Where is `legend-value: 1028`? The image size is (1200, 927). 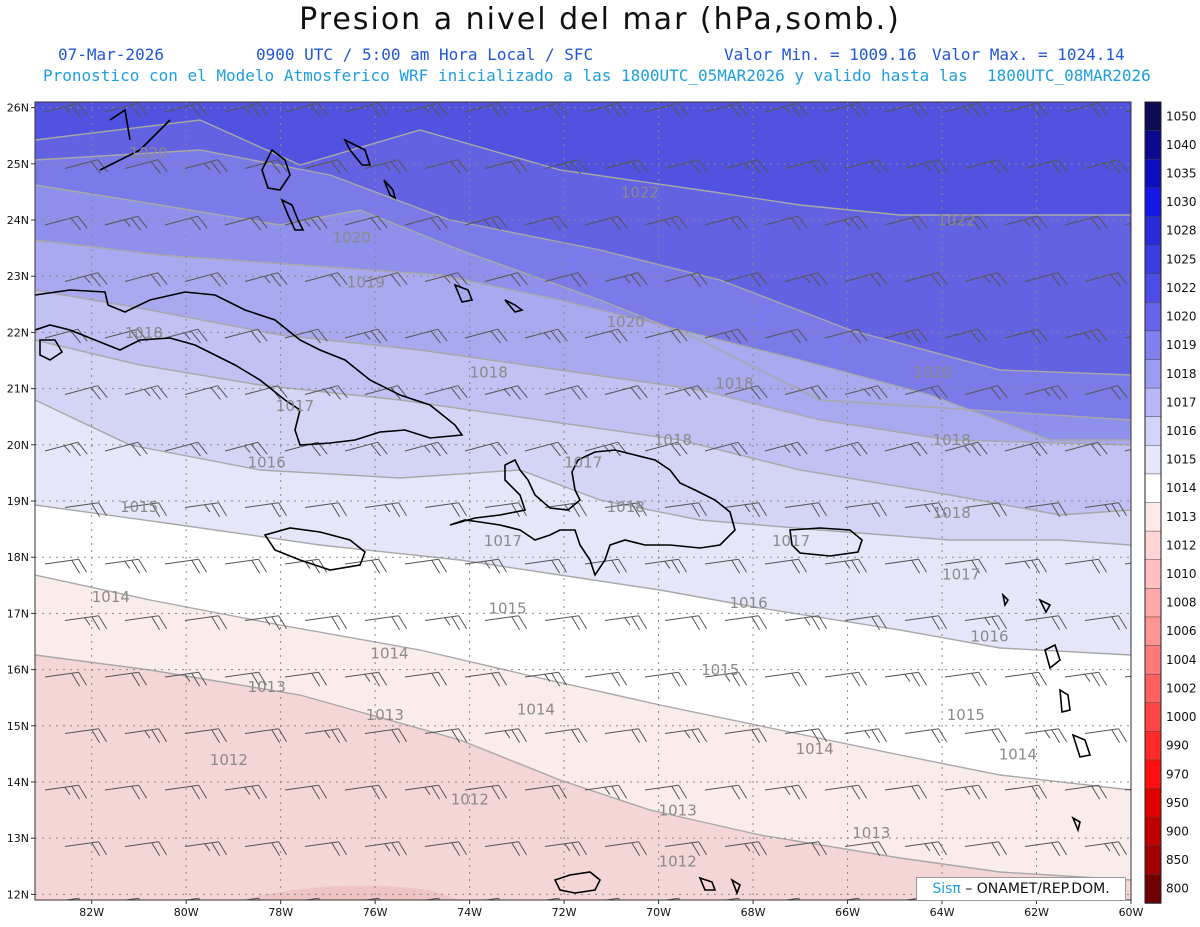 legend-value: 1028 is located at coordinates (1181, 231).